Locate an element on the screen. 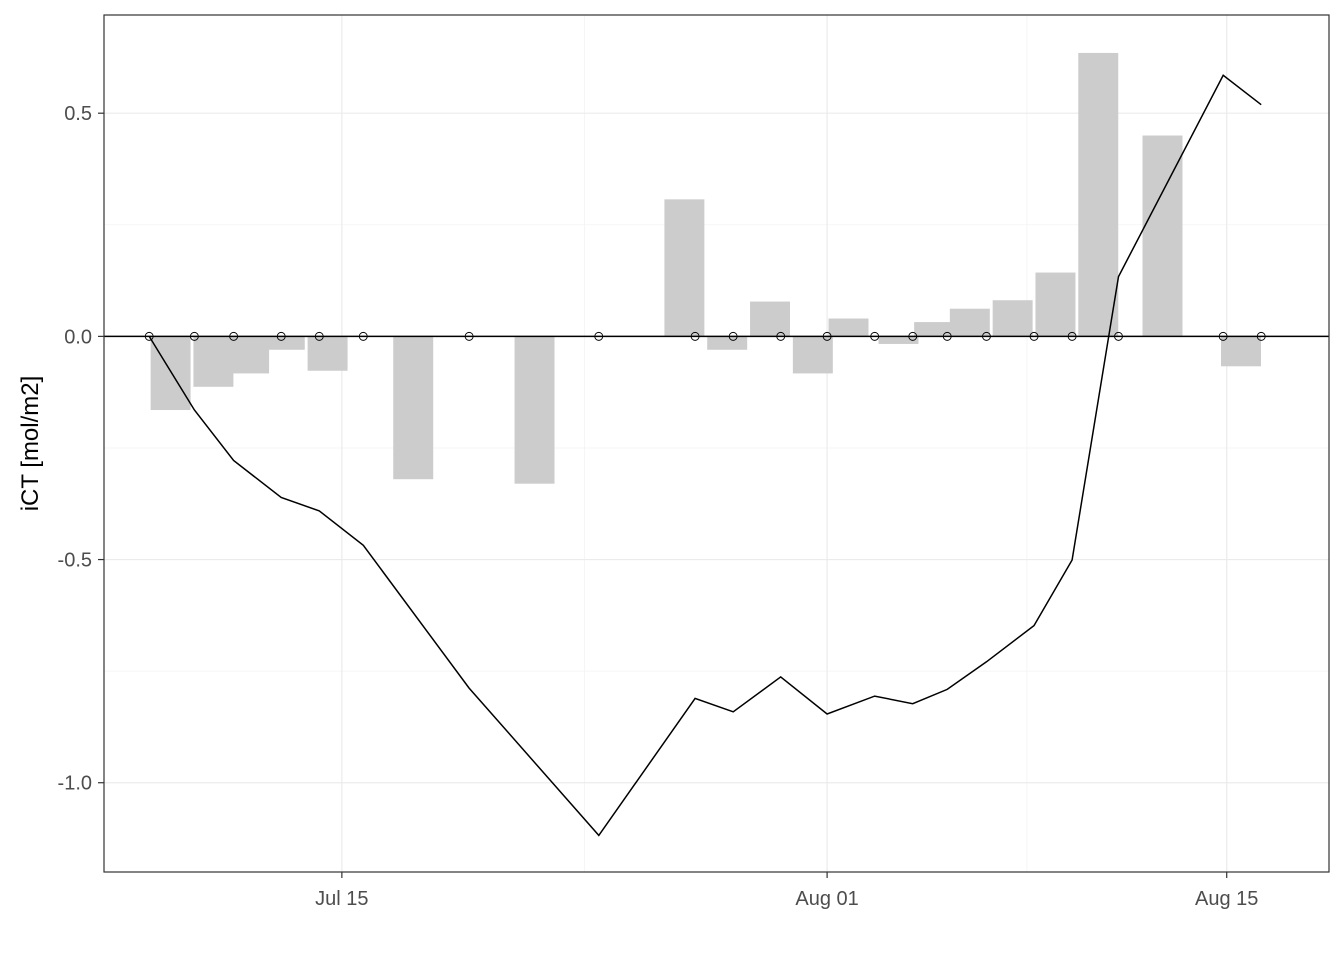  x-axis: Jul 15 Aug 01 Aug 15 is located at coordinates (786, 891).